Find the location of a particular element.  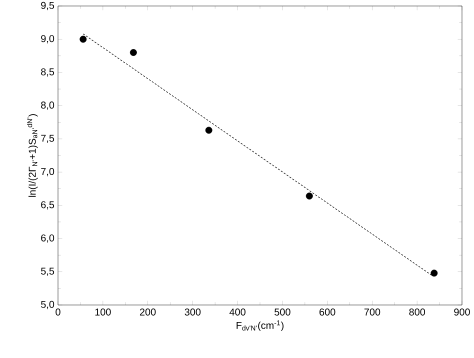

x-tick-label: 0 is located at coordinates (58, 312).